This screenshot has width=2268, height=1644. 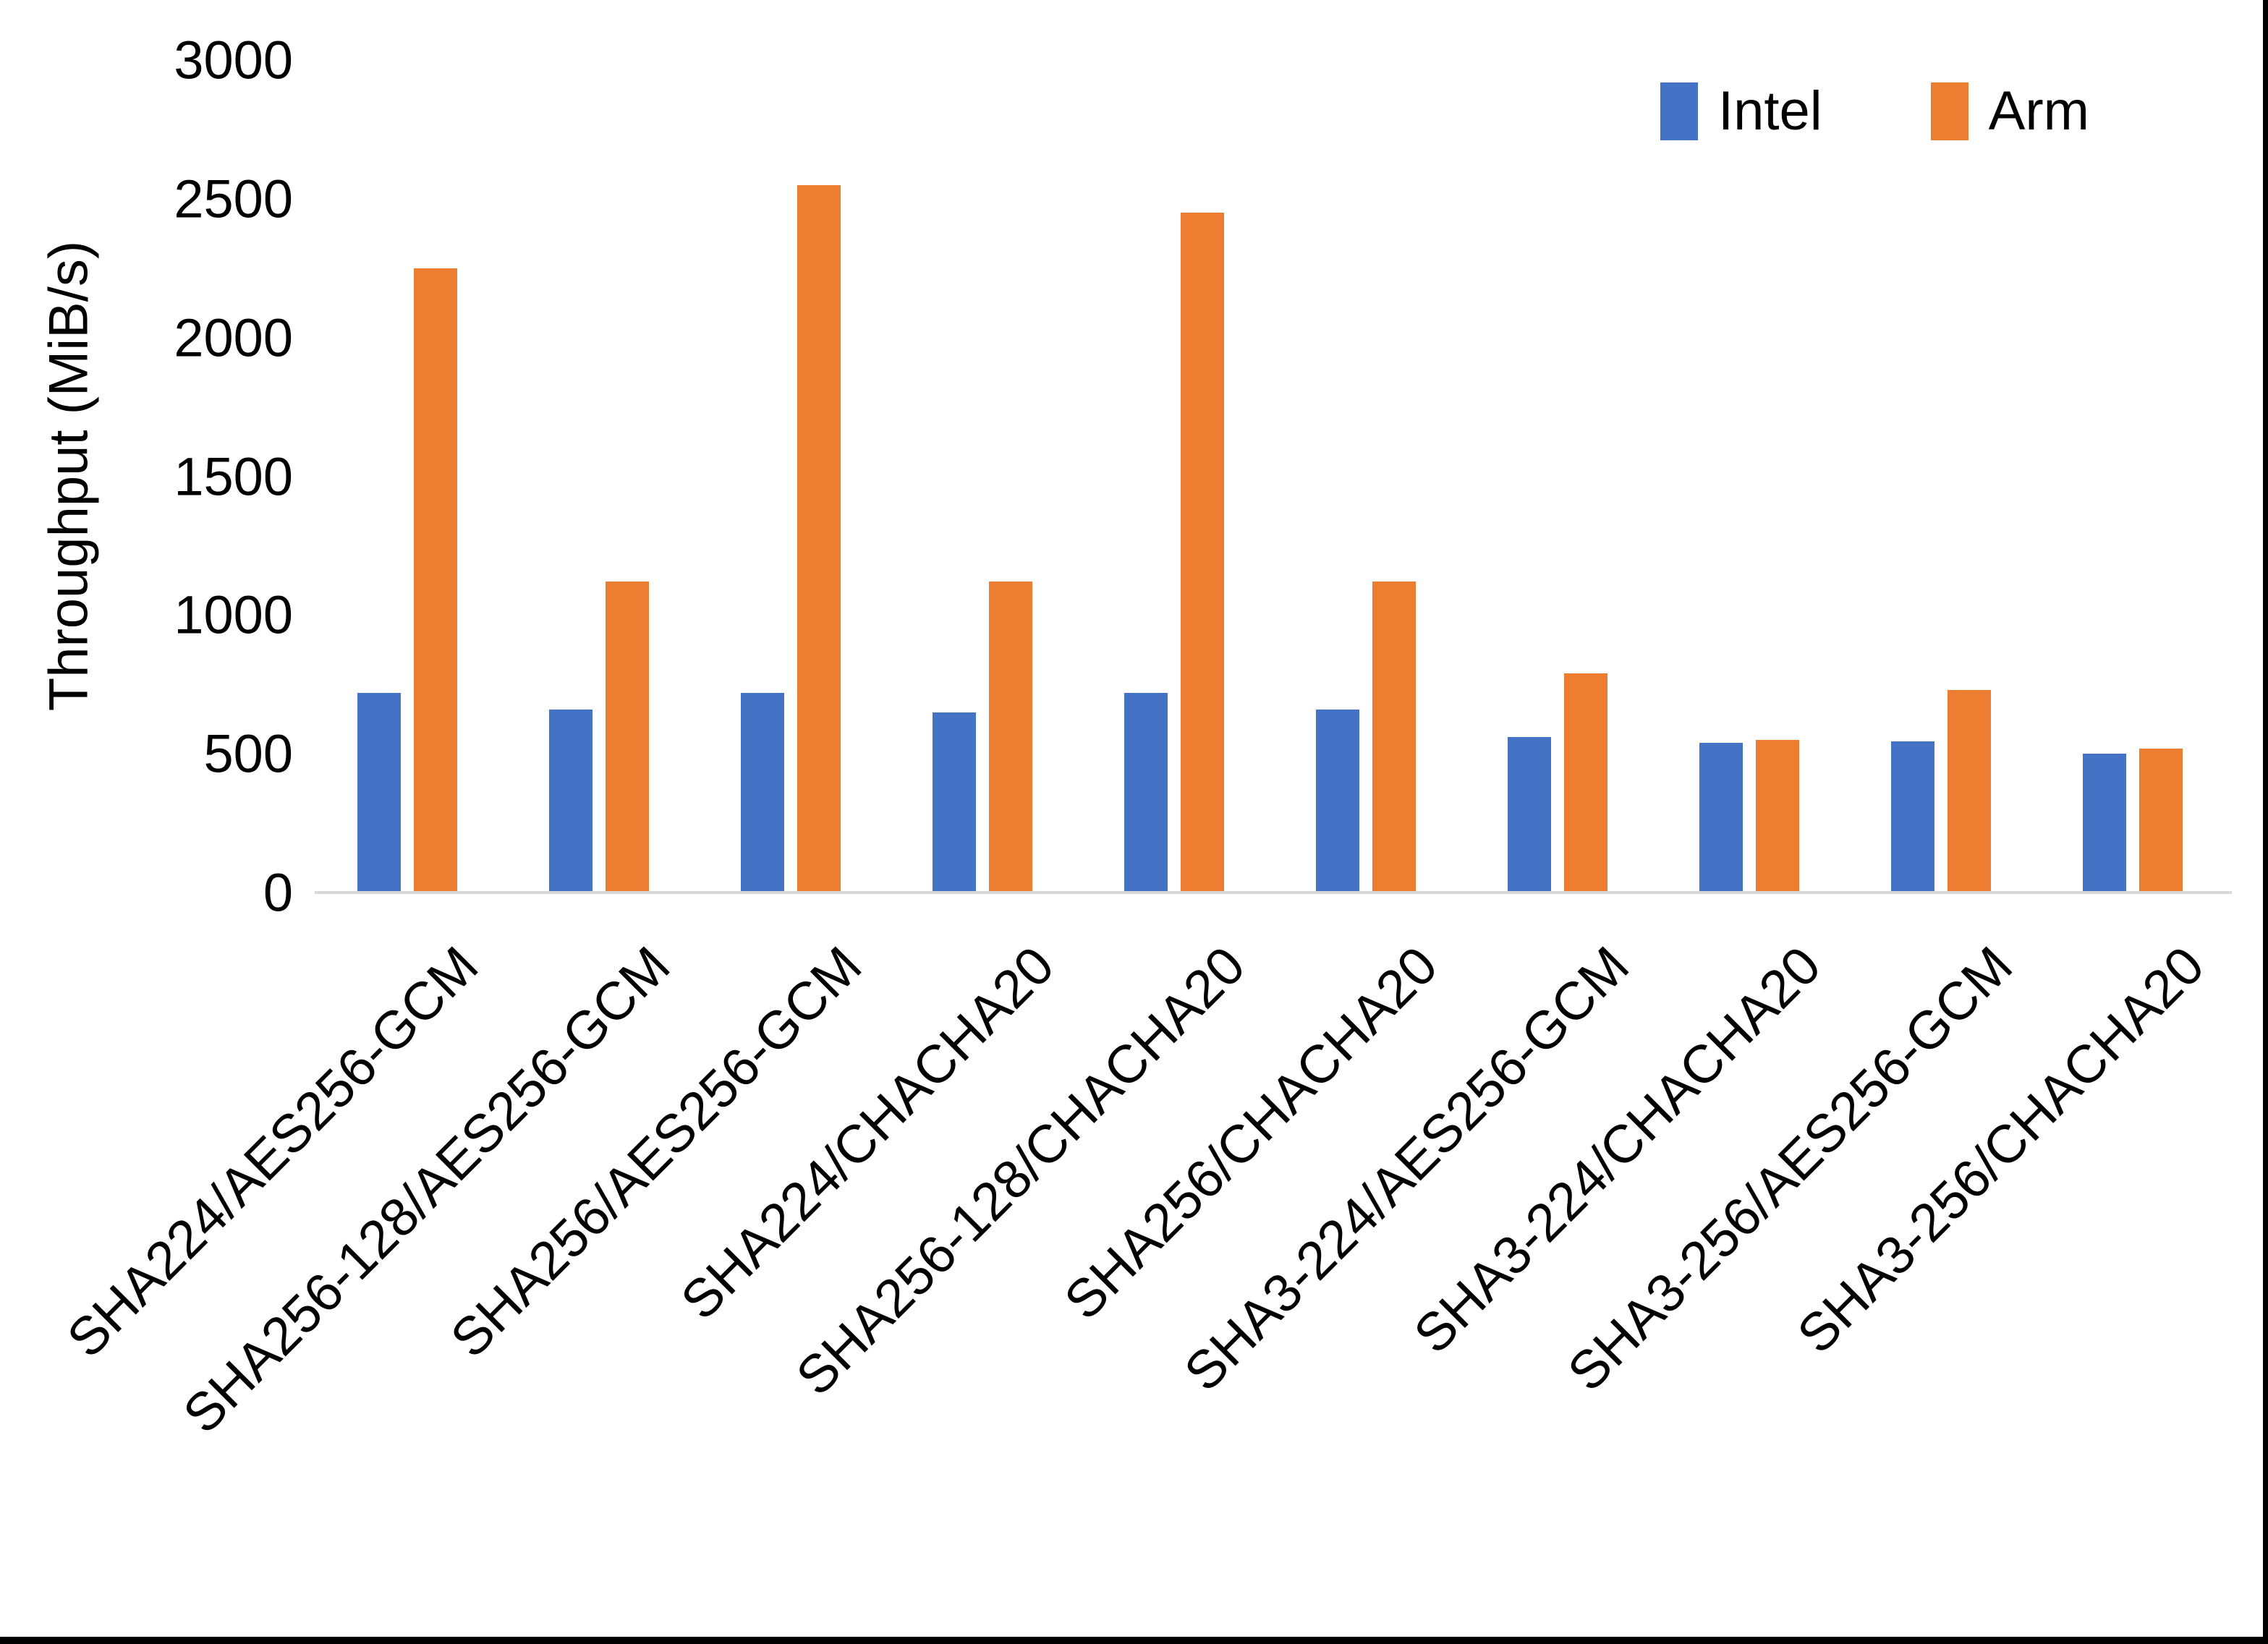 What do you see at coordinates (233, 614) in the screenshot?
I see `y-tick-label: 1000` at bounding box center [233, 614].